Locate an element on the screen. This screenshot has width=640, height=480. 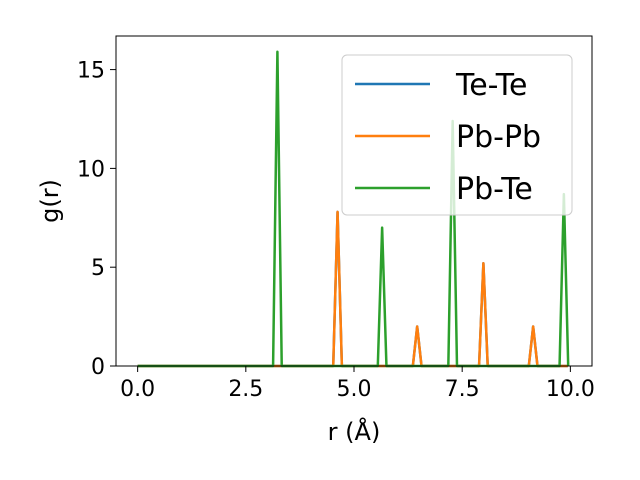
x-tick-label: 2.5 is located at coordinates (245, 389).